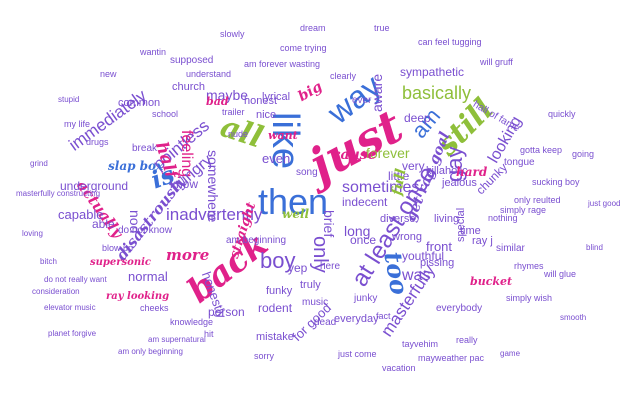  I want to click on word-my-life: my life, so click(77, 124).